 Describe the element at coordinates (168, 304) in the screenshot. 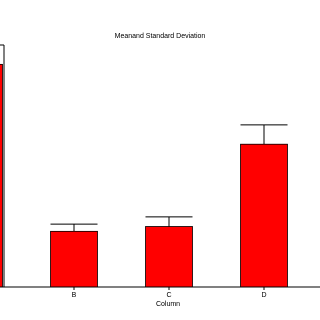

I see `x-axis-label: Column` at that location.